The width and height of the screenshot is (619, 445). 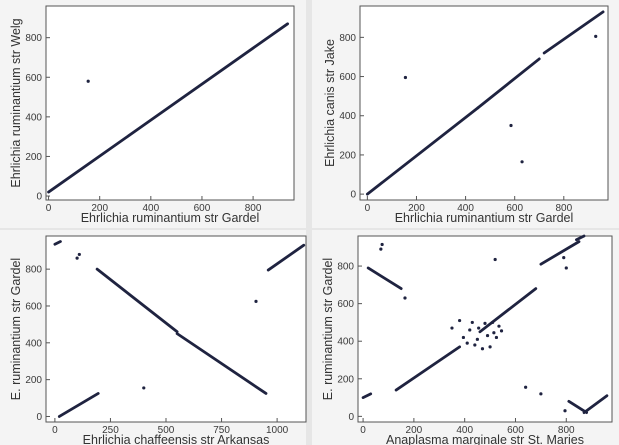 What do you see at coordinates (485, 439) in the screenshot?
I see `x-axis-label: Anaplasma marginale str St. Maries` at bounding box center [485, 439].